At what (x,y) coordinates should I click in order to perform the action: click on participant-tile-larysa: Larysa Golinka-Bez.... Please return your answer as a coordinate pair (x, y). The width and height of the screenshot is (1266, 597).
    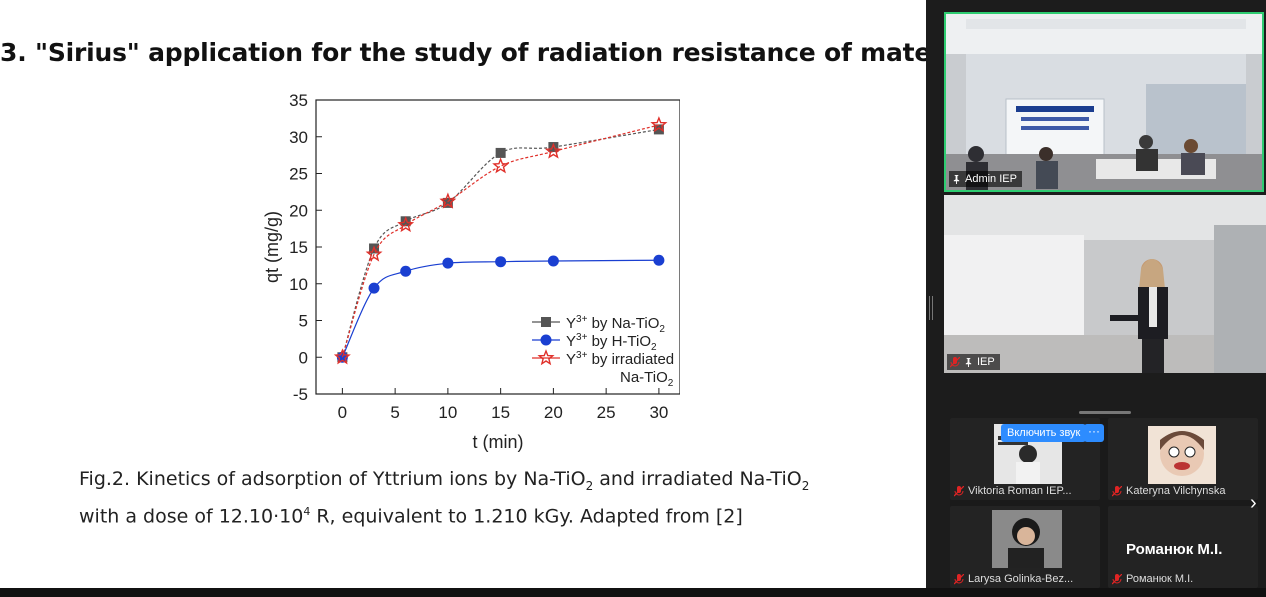
    Looking at the image, I should click on (1025, 547).